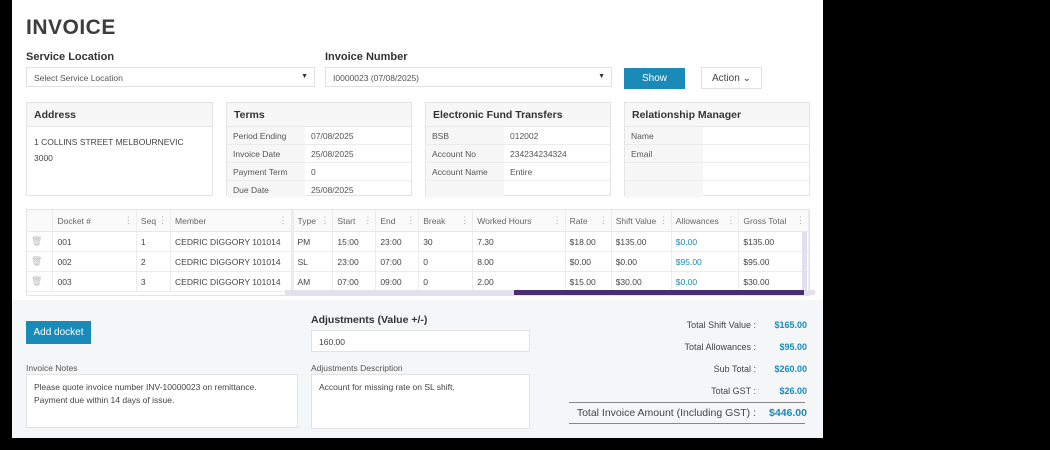  I want to click on col-actions, so click(40, 221).